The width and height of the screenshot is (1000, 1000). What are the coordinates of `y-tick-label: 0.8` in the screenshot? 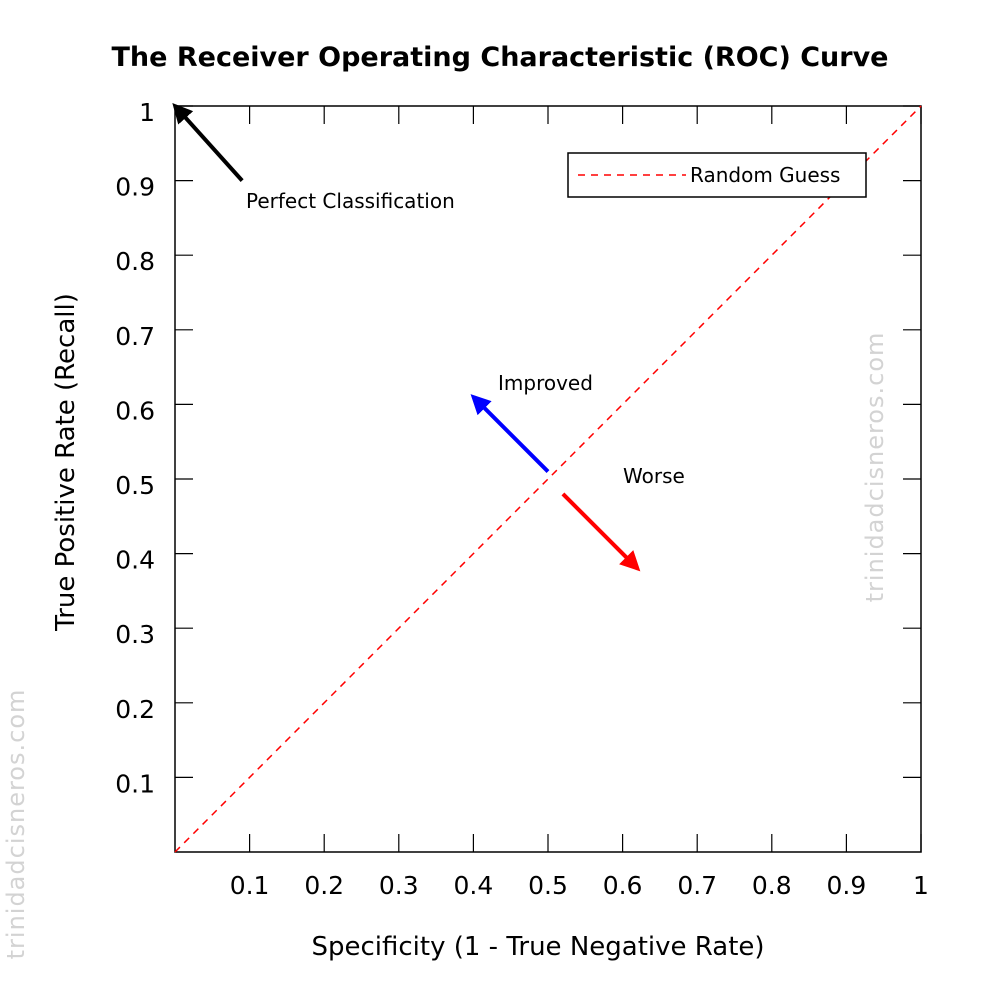 It's located at (135, 261).